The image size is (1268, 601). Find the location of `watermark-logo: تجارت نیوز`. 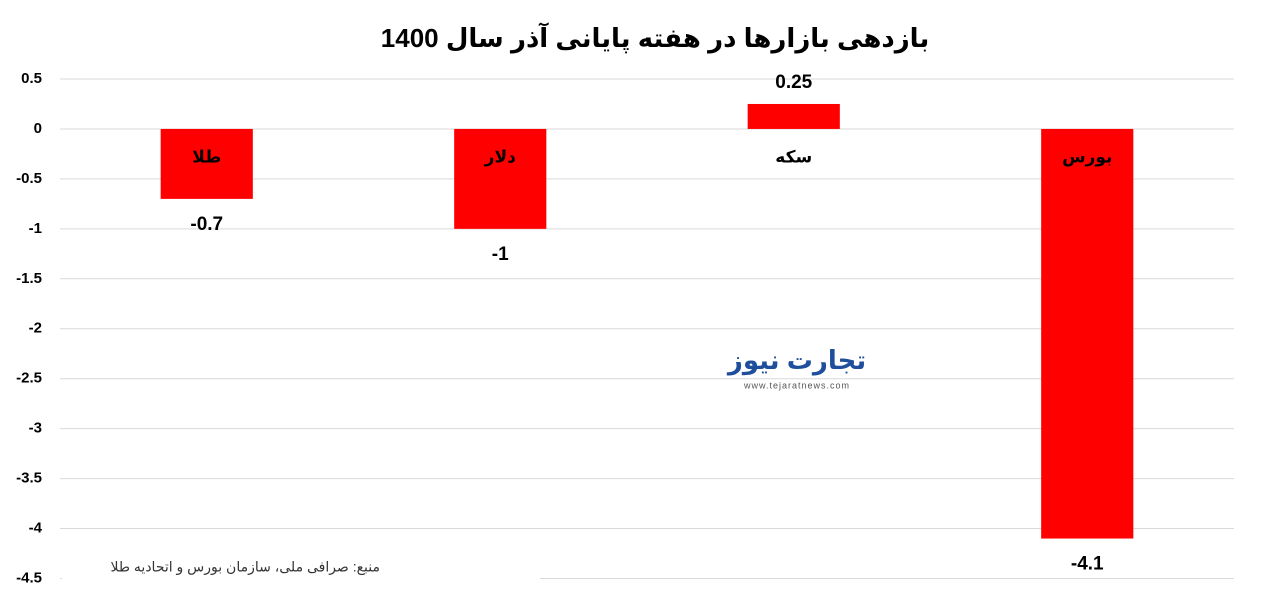

watermark-logo: تجارت نیوز is located at coordinates (796, 360).